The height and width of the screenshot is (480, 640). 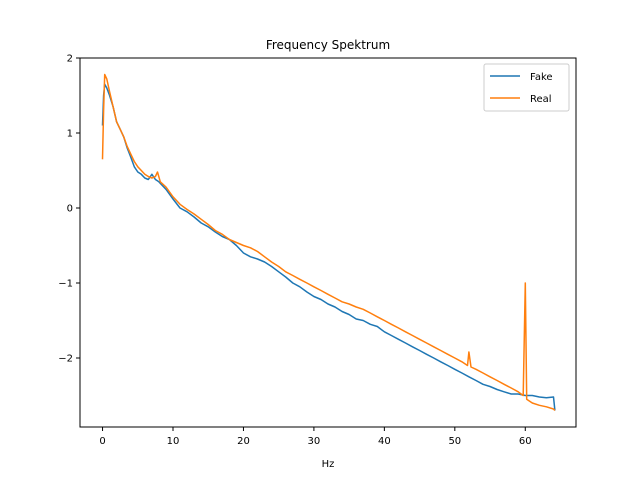 I want to click on x-tick-label: 30, so click(x=314, y=441).